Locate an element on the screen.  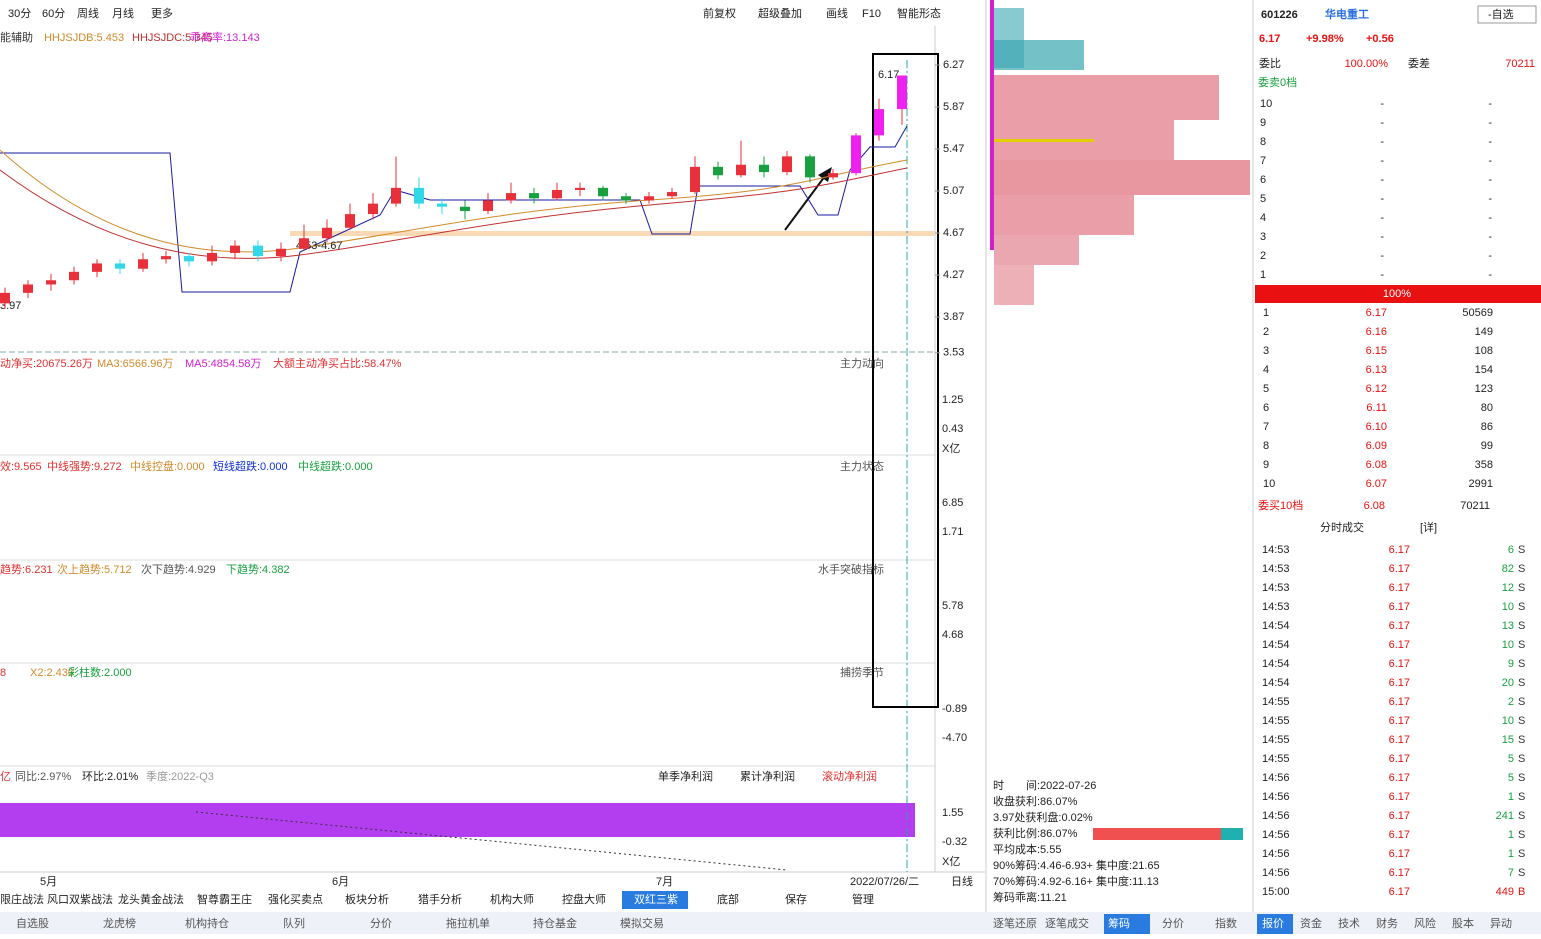
label: 乖离率:13.143 is located at coordinates (225, 37).